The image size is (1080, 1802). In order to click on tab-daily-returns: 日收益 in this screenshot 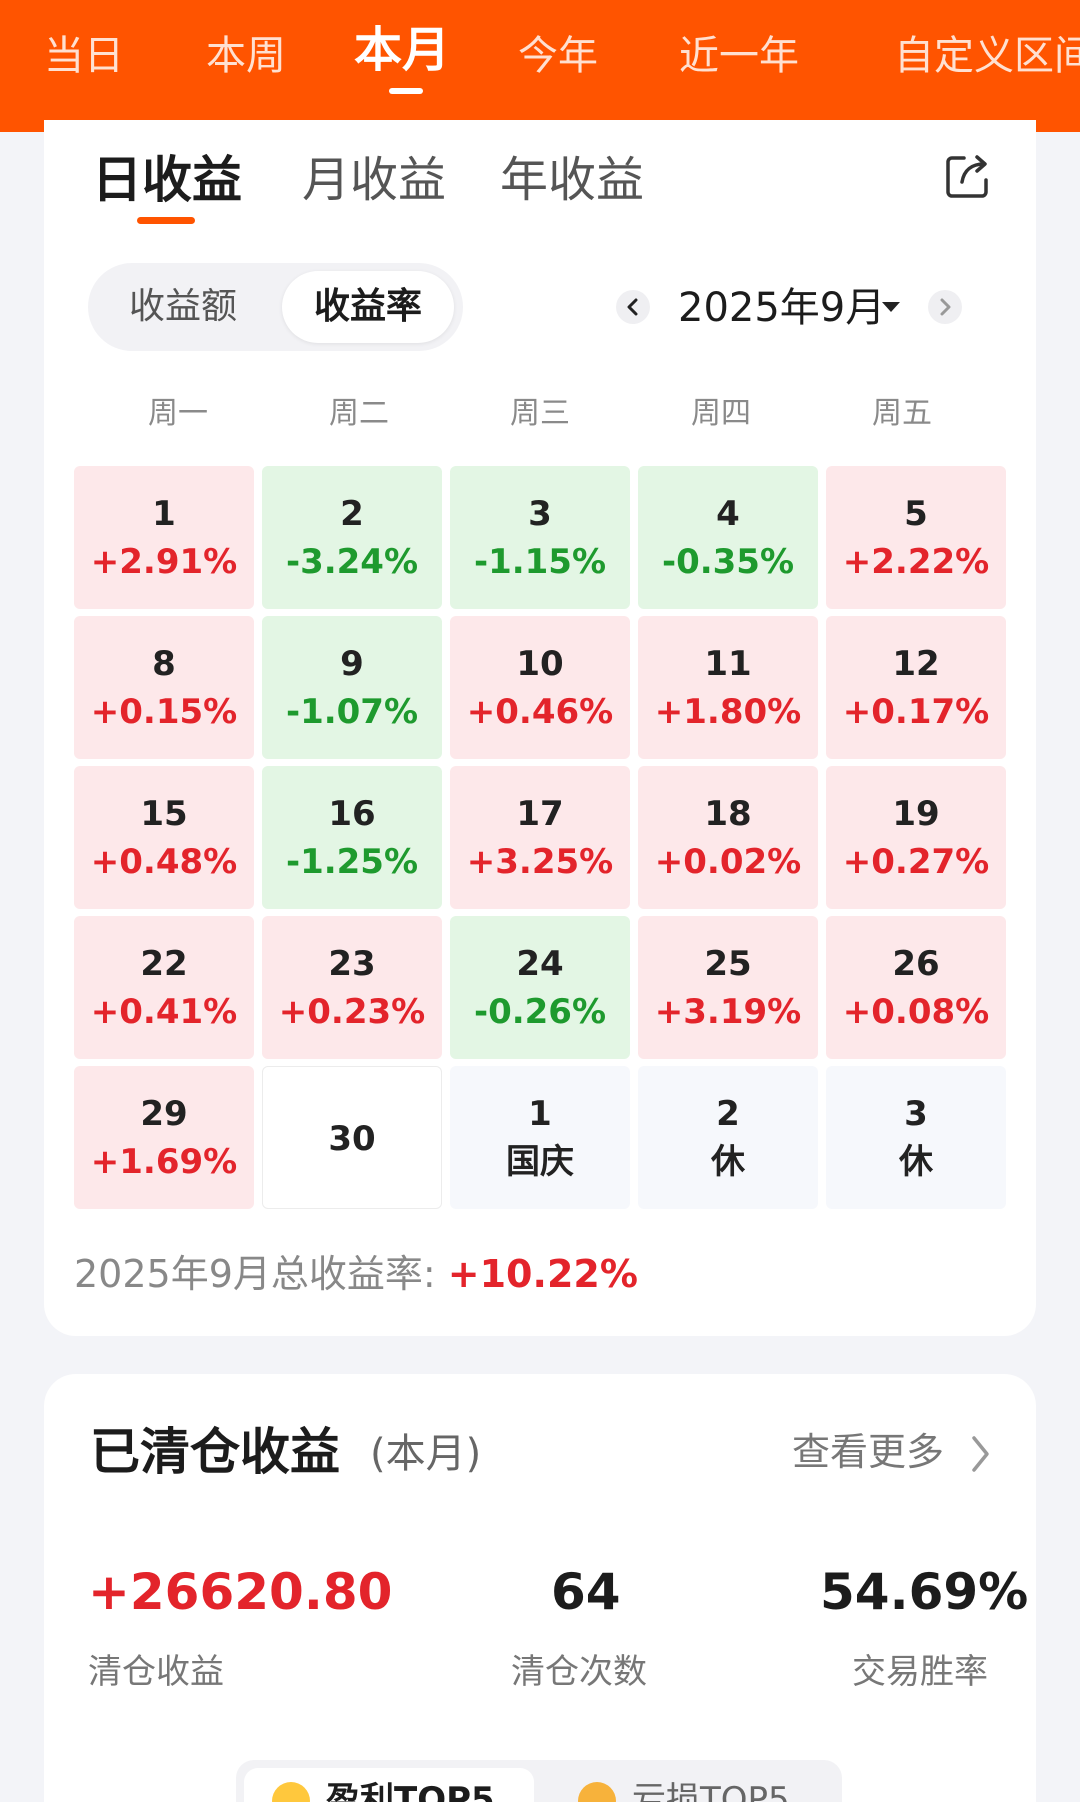, I will do `click(167, 180)`.